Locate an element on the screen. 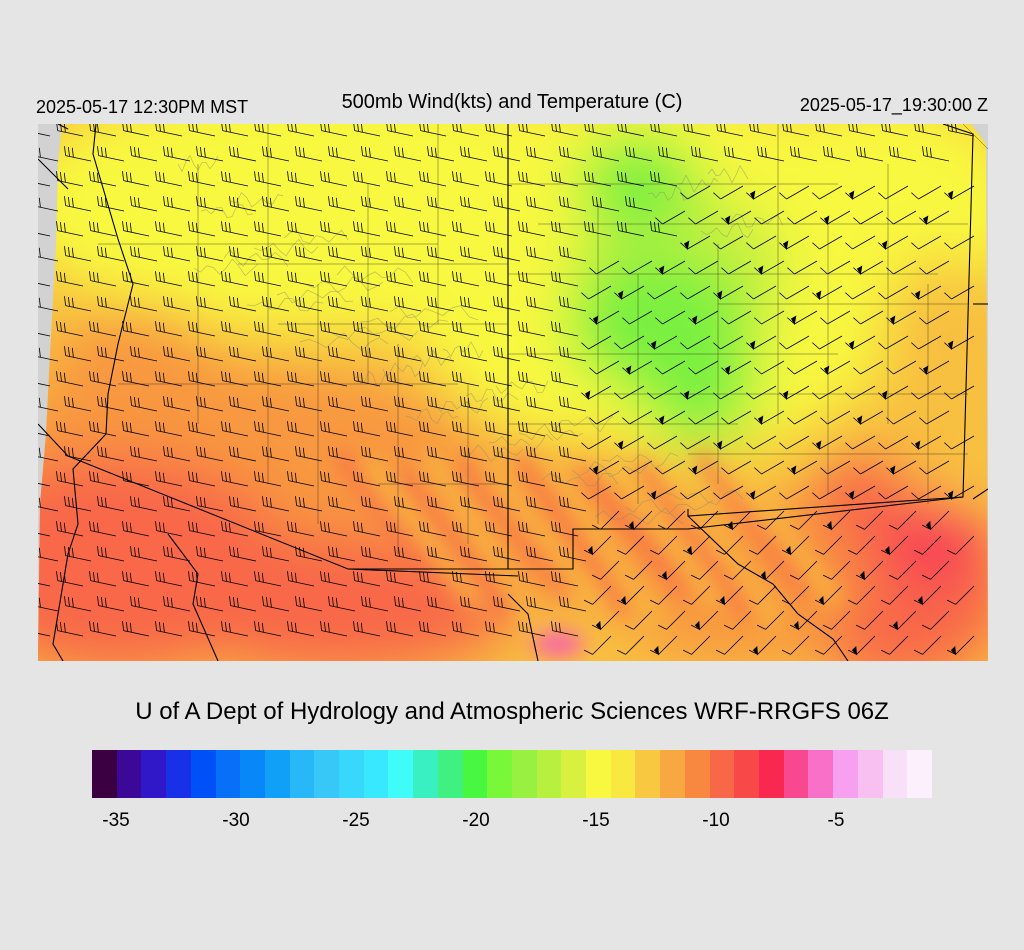  border-ca-nv is located at coordinates (53, 174).